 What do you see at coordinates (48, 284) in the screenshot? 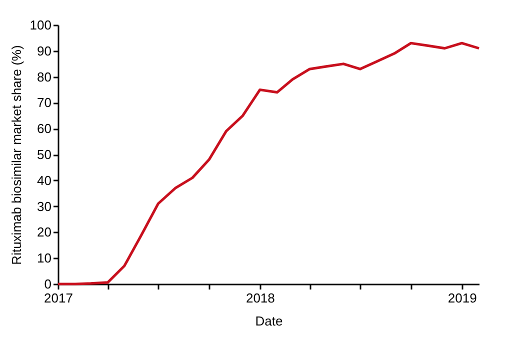
I see `y-tick-label: 0` at bounding box center [48, 284].